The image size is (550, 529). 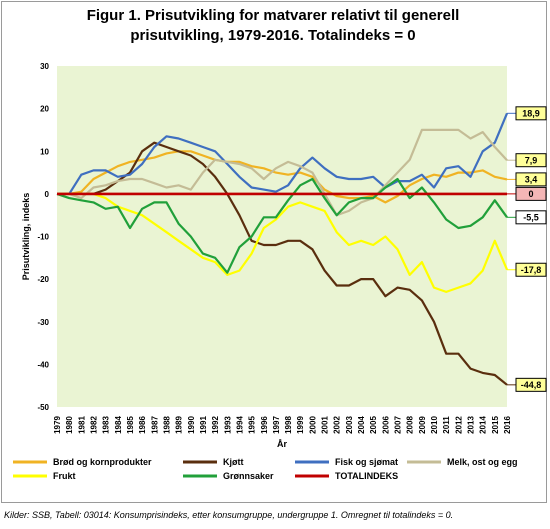 I want to click on end-label-text: 3,4, so click(x=531, y=180).